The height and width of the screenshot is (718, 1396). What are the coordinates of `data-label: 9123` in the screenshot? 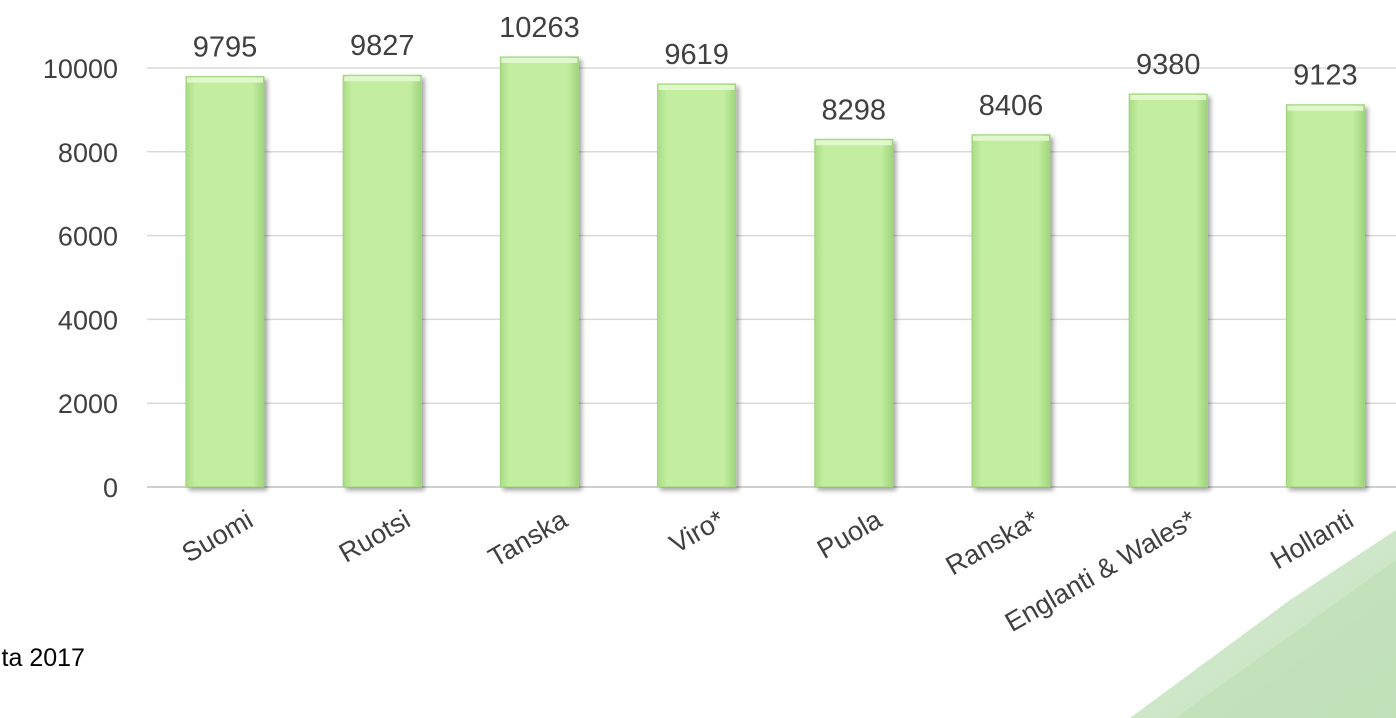 It's located at (1325, 76).